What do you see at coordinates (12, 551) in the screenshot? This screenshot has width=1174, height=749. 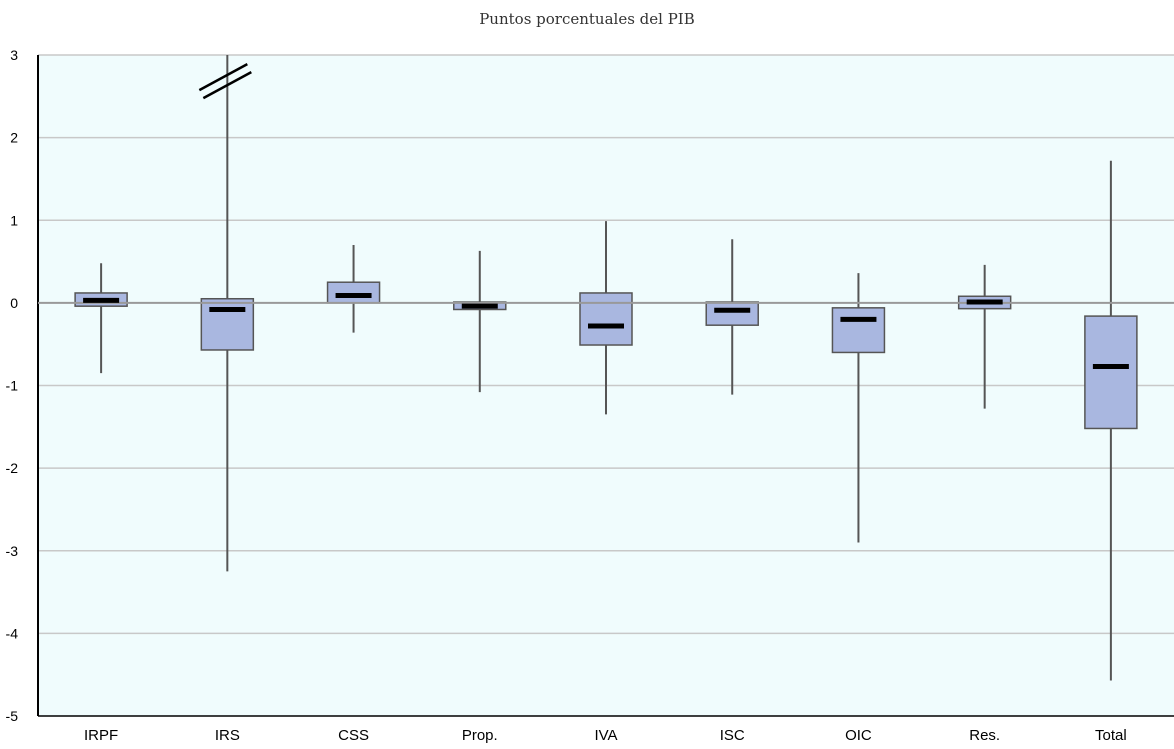 I see `y-tick-label: -3` at bounding box center [12, 551].